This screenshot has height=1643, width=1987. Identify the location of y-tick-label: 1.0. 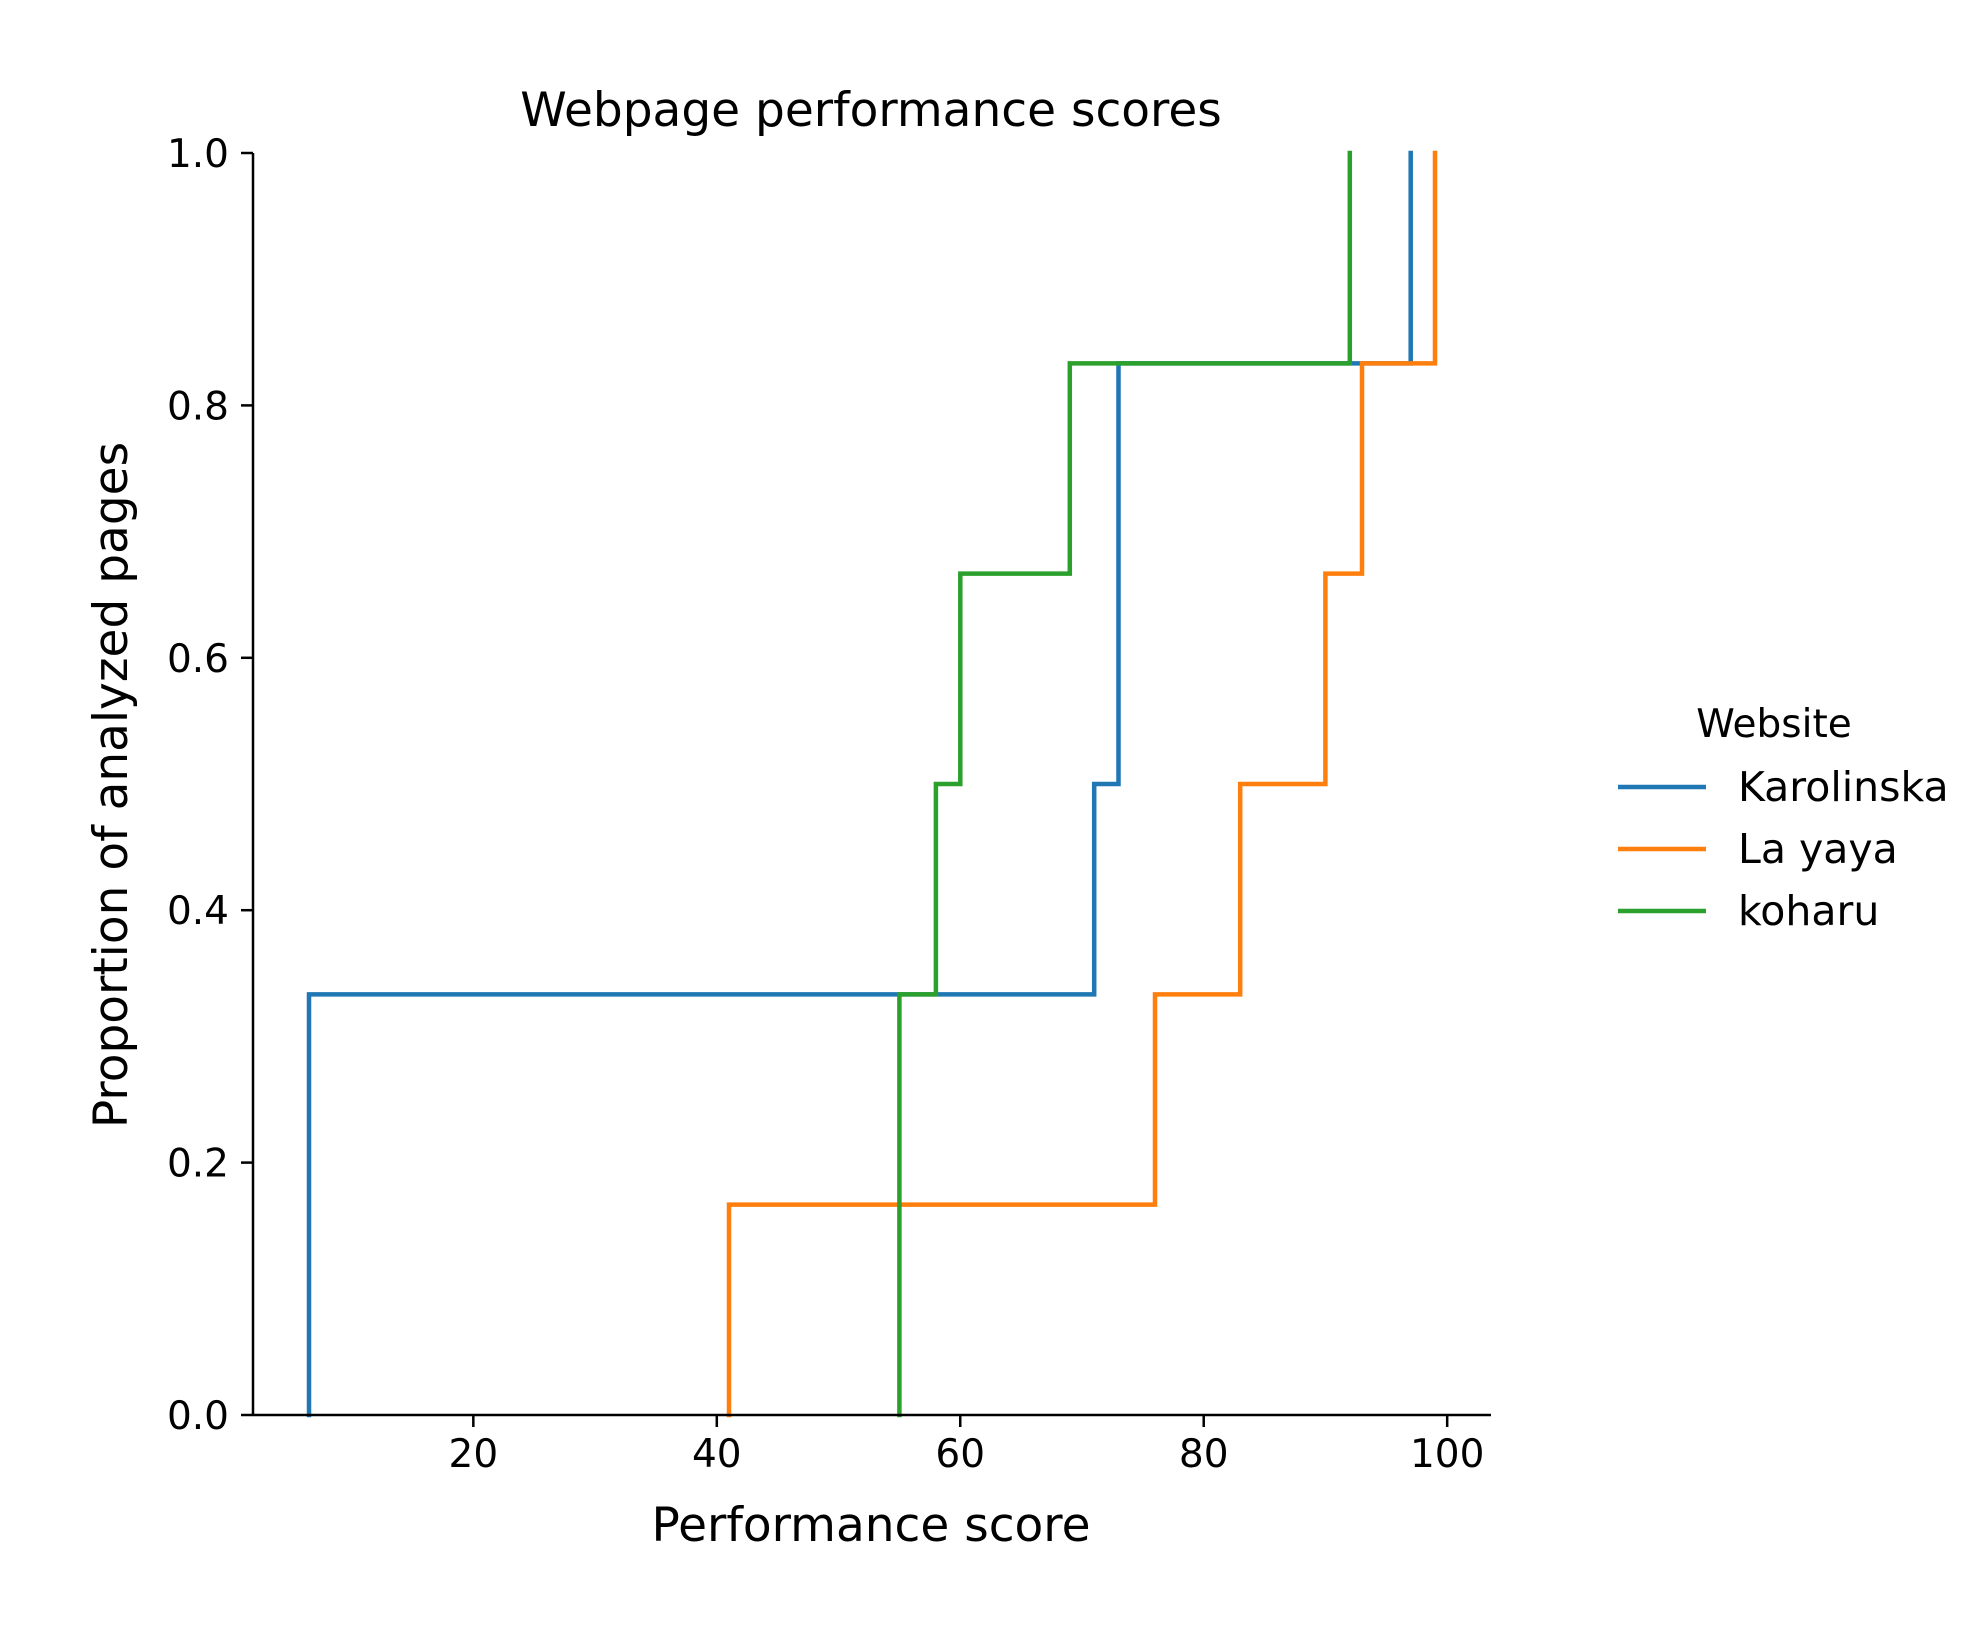
(198, 154).